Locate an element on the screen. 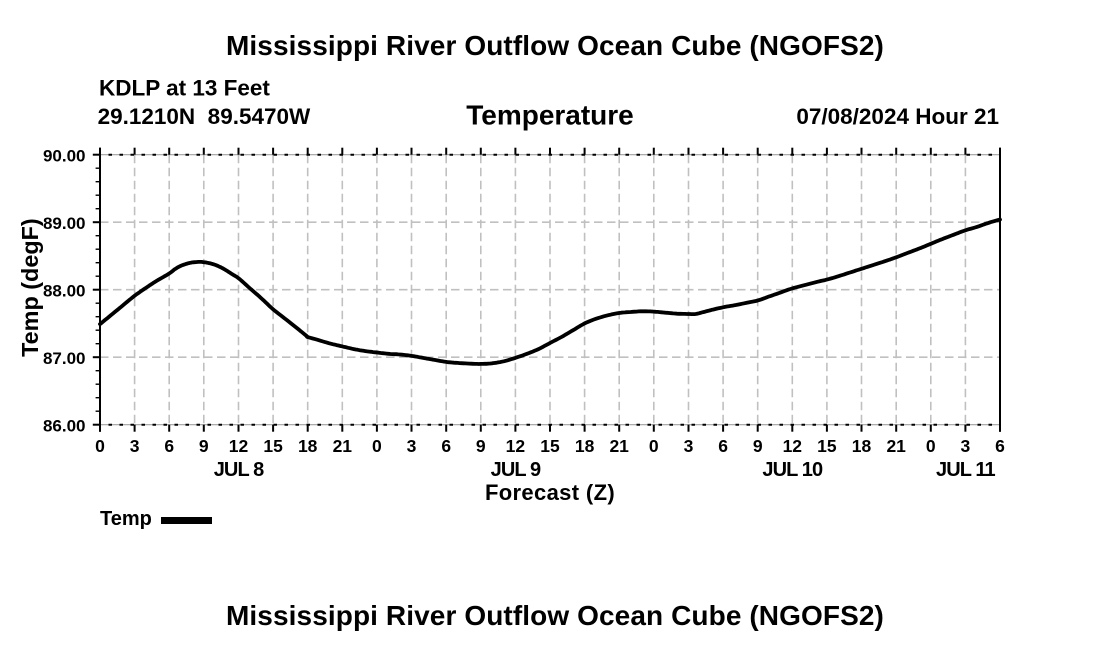 The width and height of the screenshot is (1100, 650). svg-text: KDLP at 13 Feet is located at coordinates (184, 88).